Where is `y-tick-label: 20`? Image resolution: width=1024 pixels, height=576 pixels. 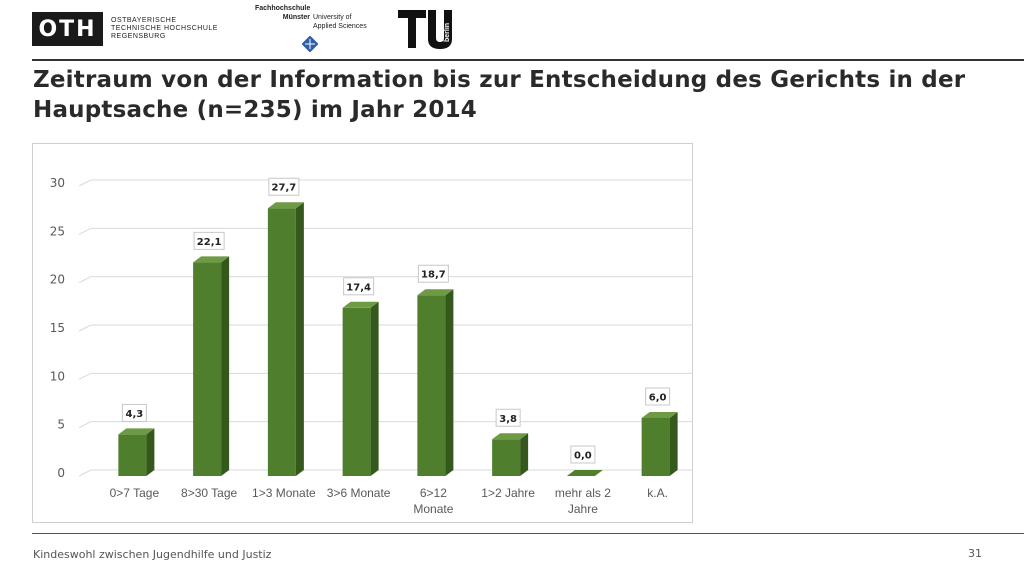 y-tick-label: 20 is located at coordinates (57, 280).